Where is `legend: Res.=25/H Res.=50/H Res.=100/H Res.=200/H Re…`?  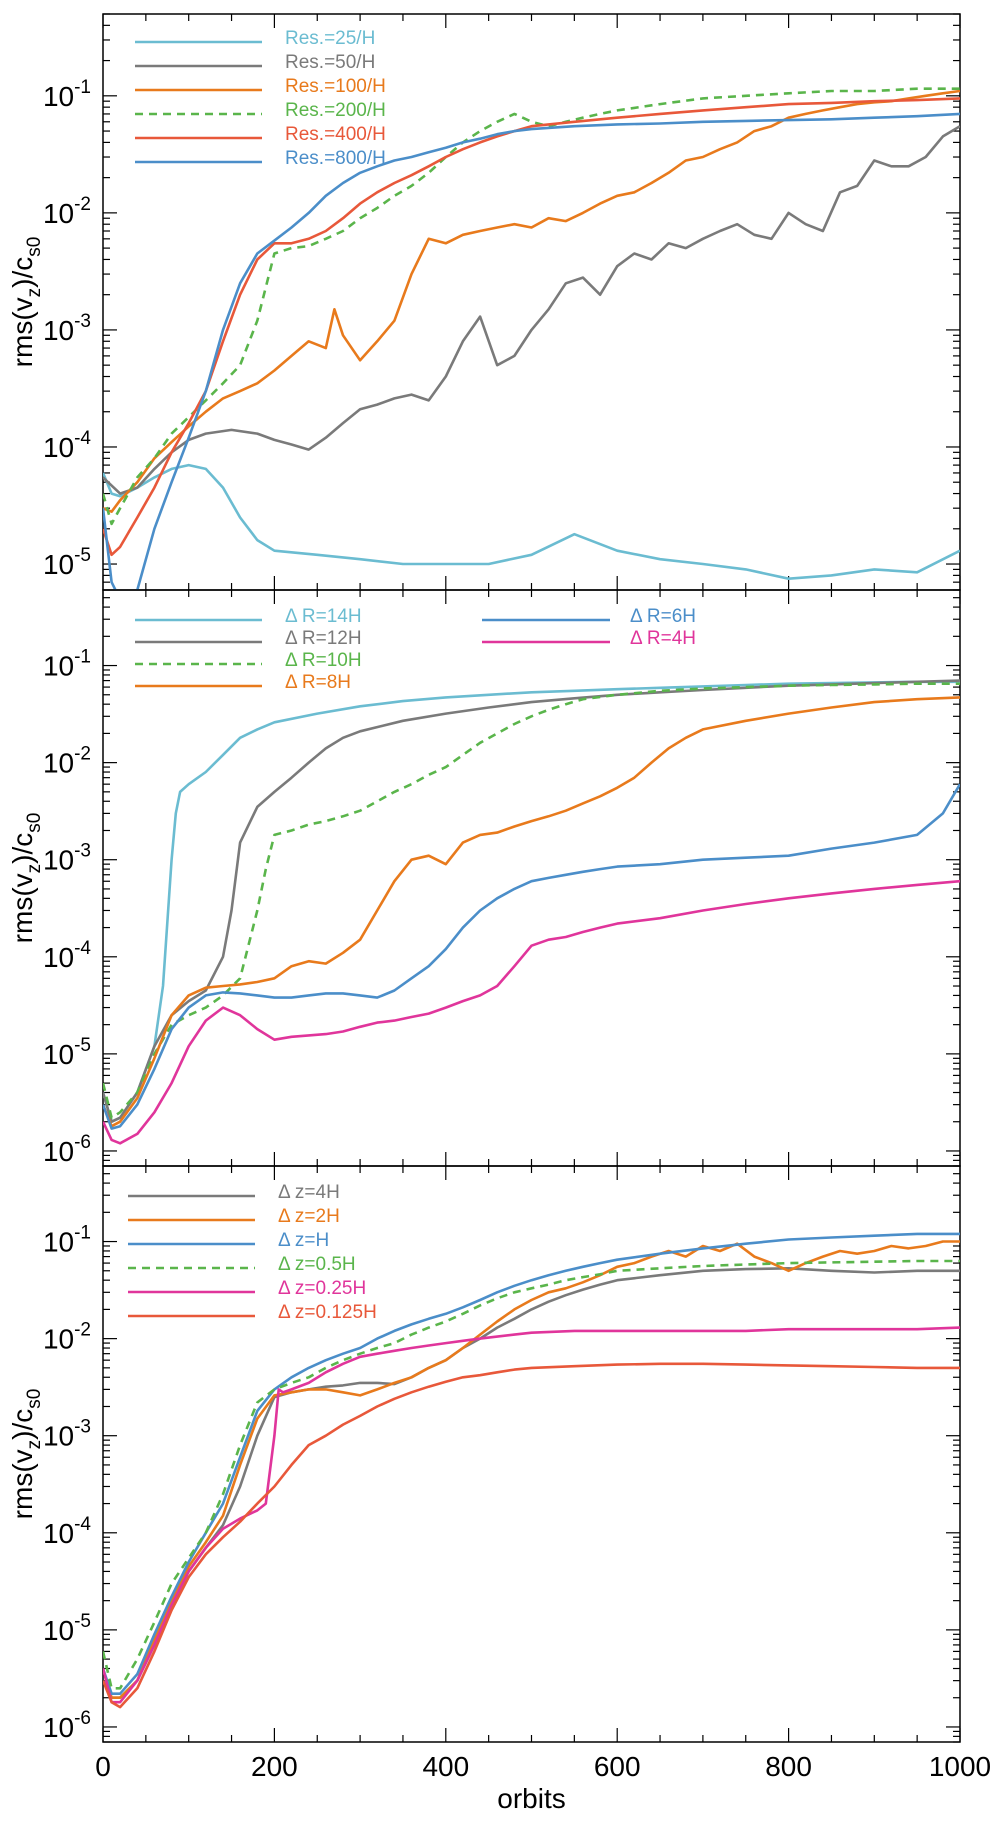
legend: Res.=25/H Res.=50/H Res.=100/H Res.=200/H Re… is located at coordinates (260, 98).